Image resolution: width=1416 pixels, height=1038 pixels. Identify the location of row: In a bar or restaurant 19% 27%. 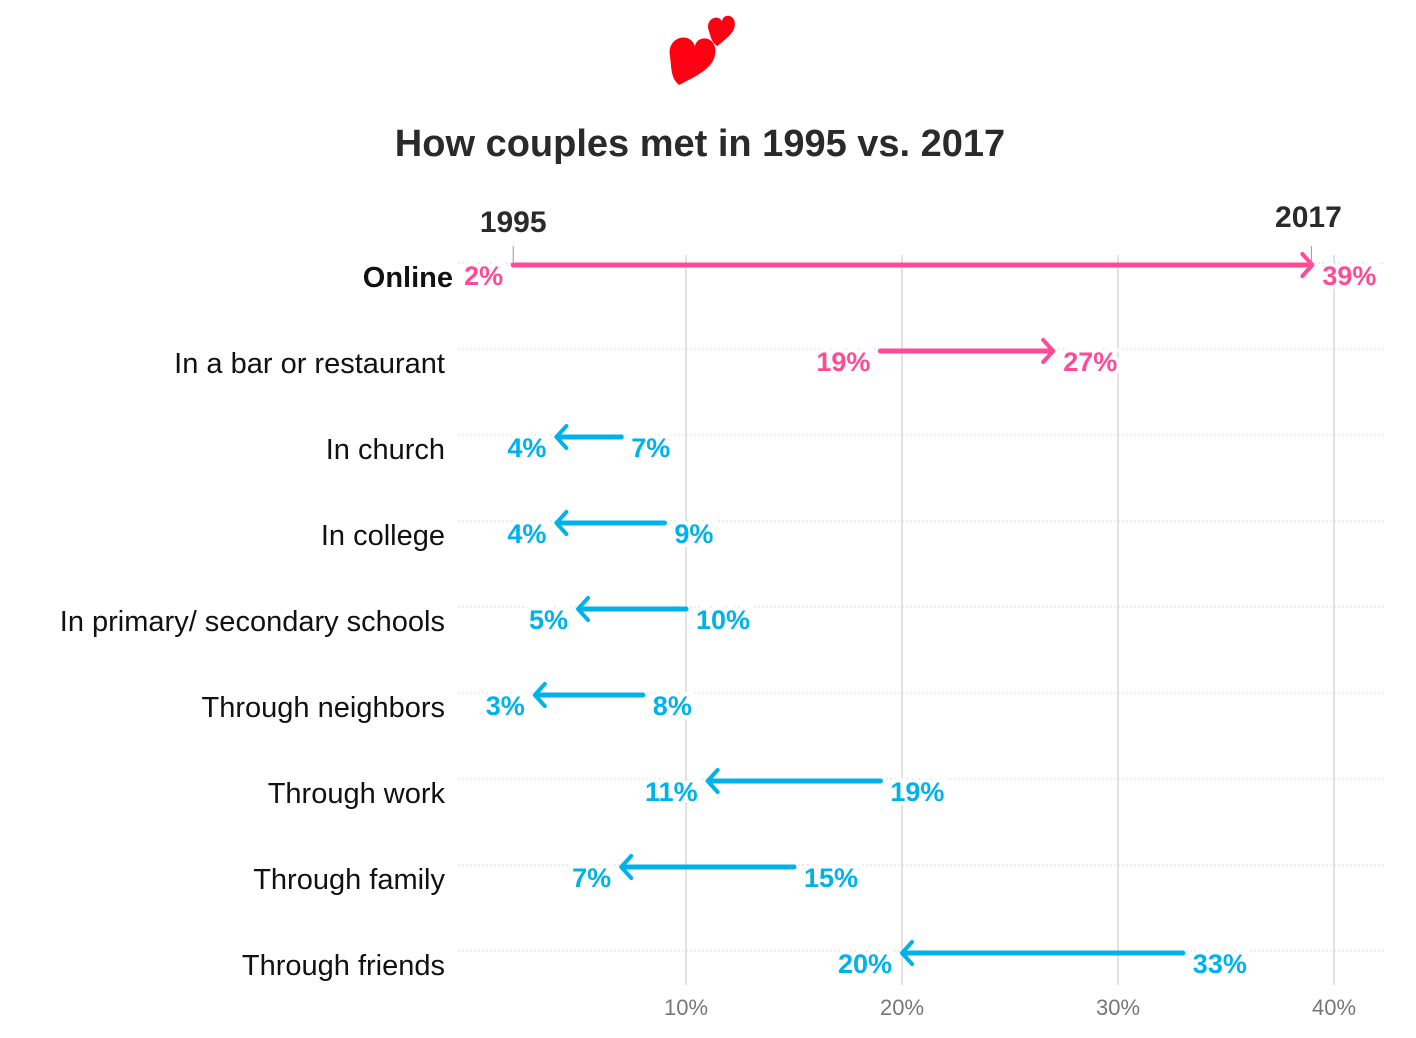
(779, 359).